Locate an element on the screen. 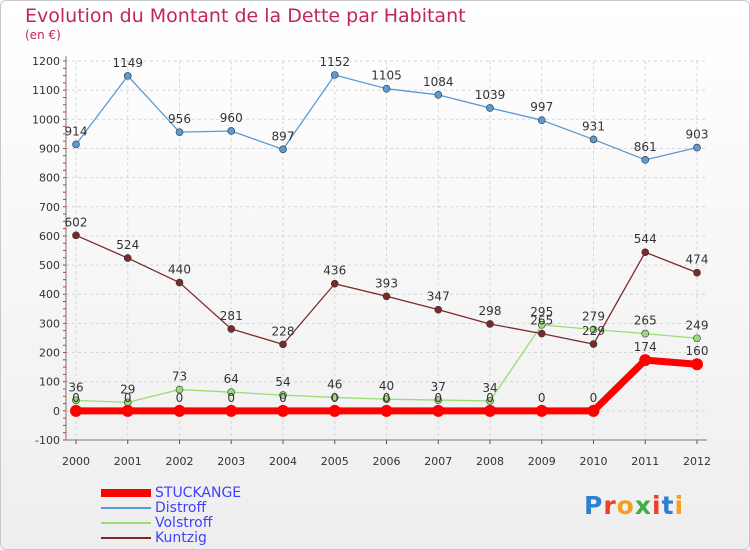 The height and width of the screenshot is (550, 750). data-label-volstroff: 34 is located at coordinates (489, 388).